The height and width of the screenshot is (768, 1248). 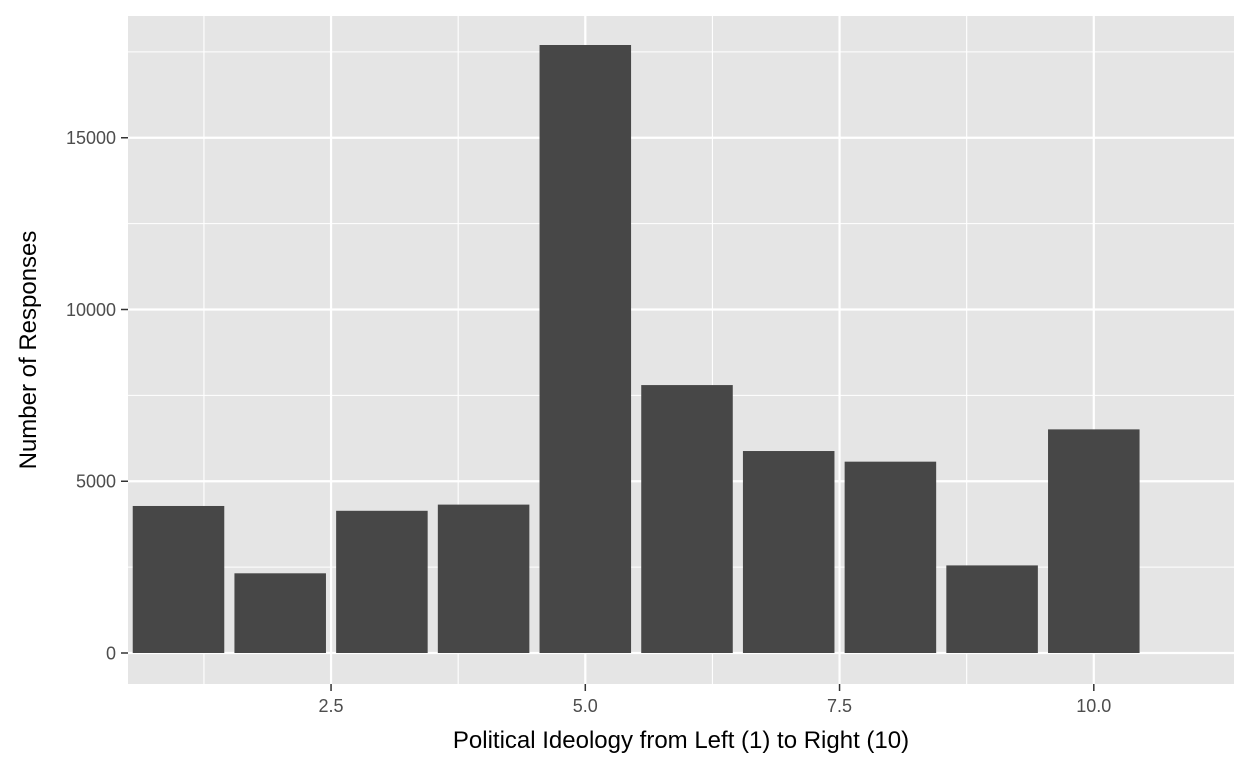 What do you see at coordinates (28, 350) in the screenshot?
I see `y-axis-title: Number of Responses` at bounding box center [28, 350].